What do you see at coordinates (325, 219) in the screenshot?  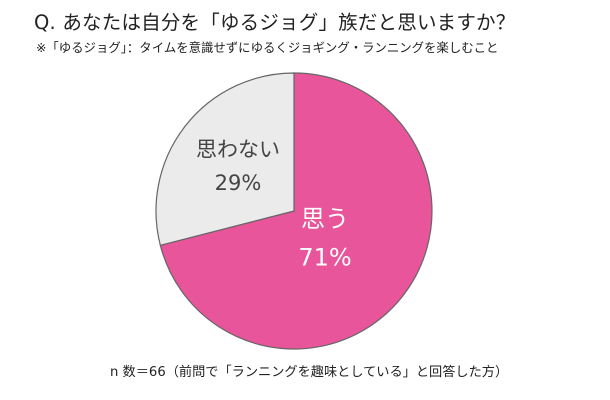 I see `slice-category-label-agree: 思う` at bounding box center [325, 219].